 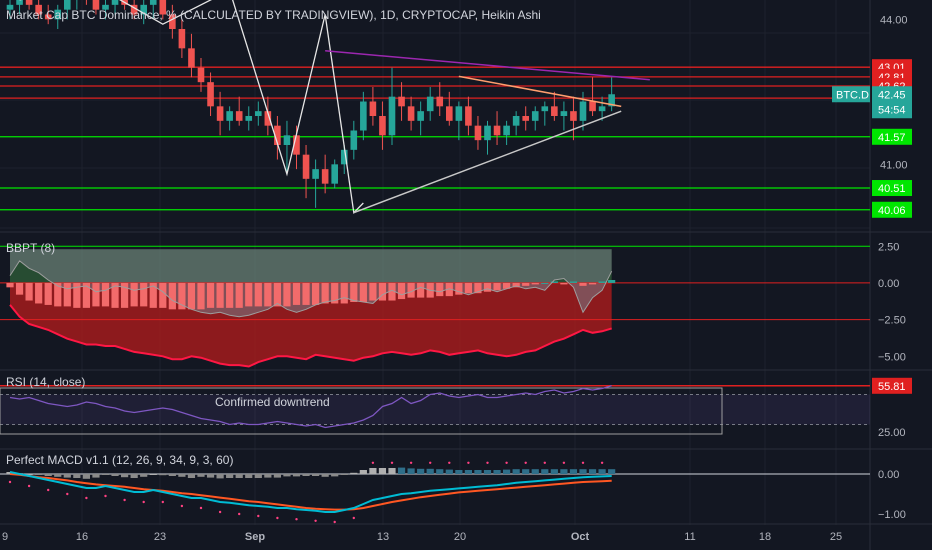 I want to click on price-level-tag-bg, so click(x=892, y=188).